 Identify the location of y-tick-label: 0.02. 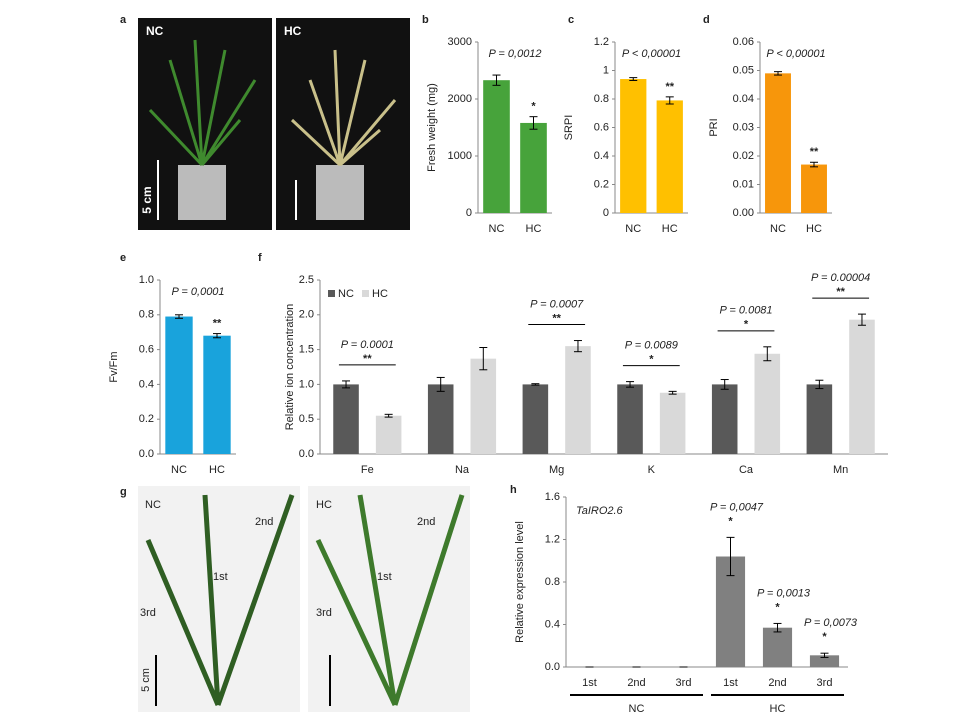
(743, 156).